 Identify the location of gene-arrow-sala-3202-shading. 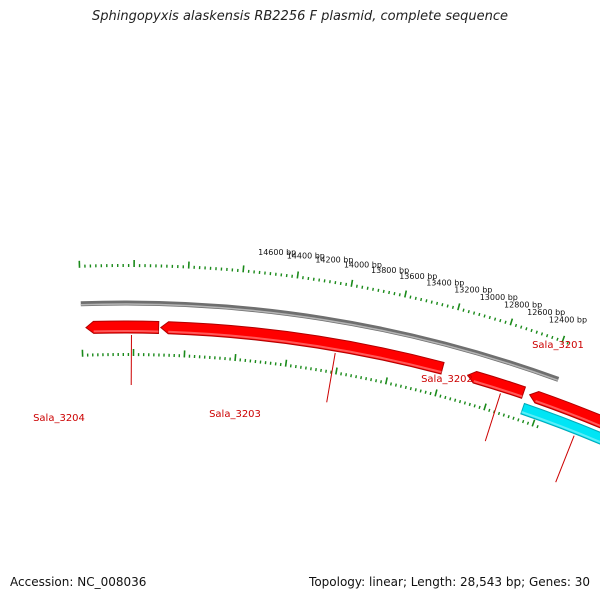
(498, 389).